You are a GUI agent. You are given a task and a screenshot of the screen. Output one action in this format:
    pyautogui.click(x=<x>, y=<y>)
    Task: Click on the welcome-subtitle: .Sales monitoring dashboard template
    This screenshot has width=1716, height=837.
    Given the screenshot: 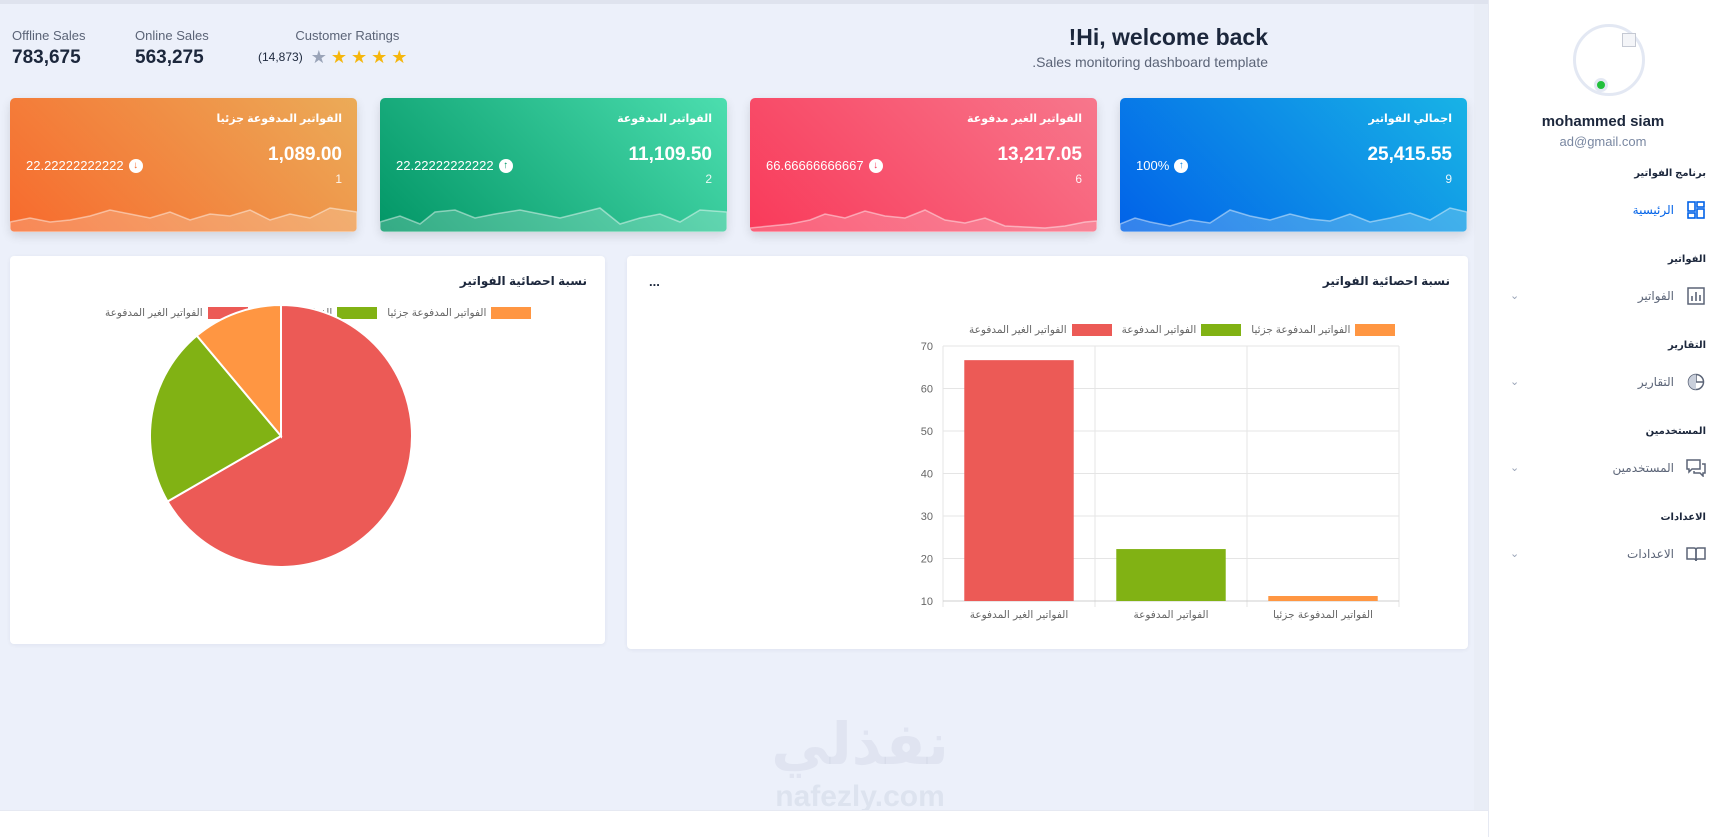 What is the action you would take?
    pyautogui.click(x=1150, y=62)
    